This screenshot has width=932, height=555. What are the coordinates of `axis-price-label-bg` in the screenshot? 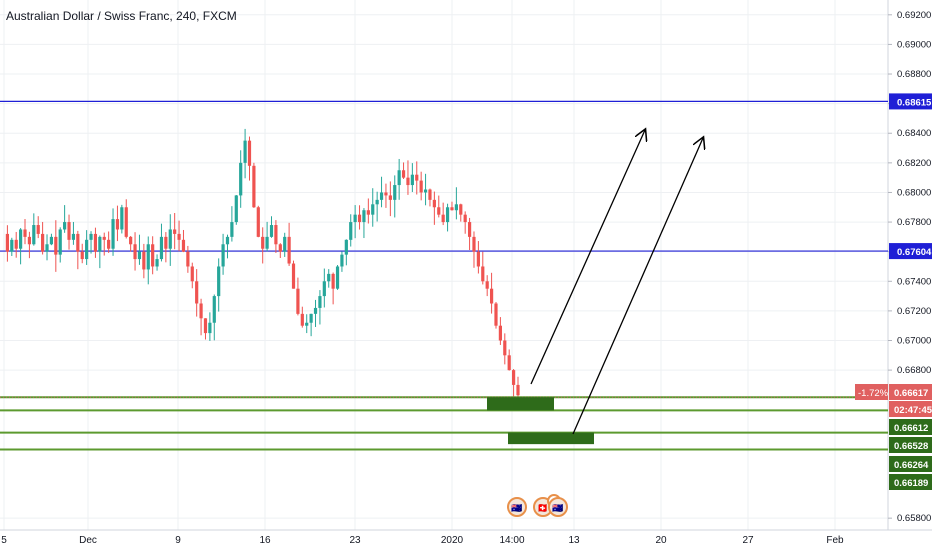 It's located at (910, 409).